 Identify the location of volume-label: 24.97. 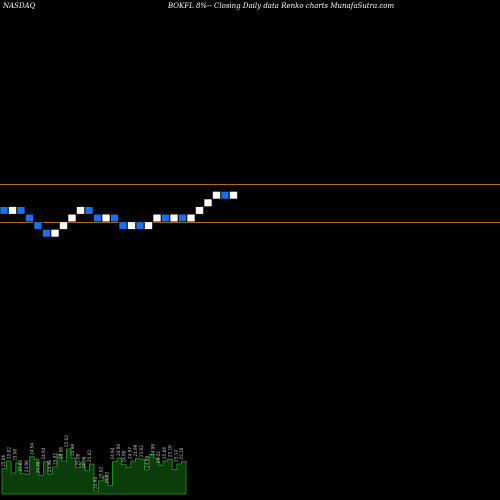
(129, 453).